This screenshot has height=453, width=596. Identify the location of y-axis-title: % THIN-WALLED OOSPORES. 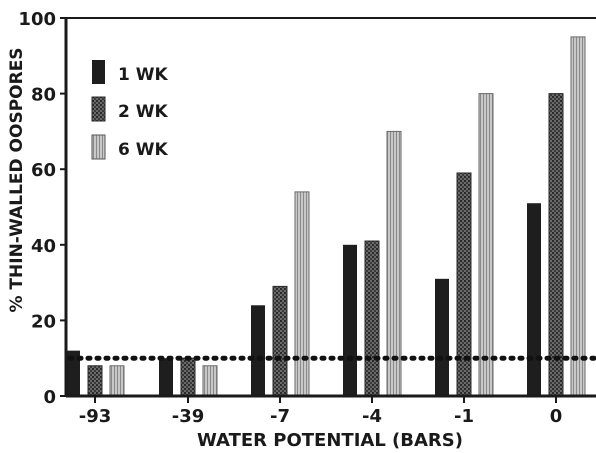
(17, 179).